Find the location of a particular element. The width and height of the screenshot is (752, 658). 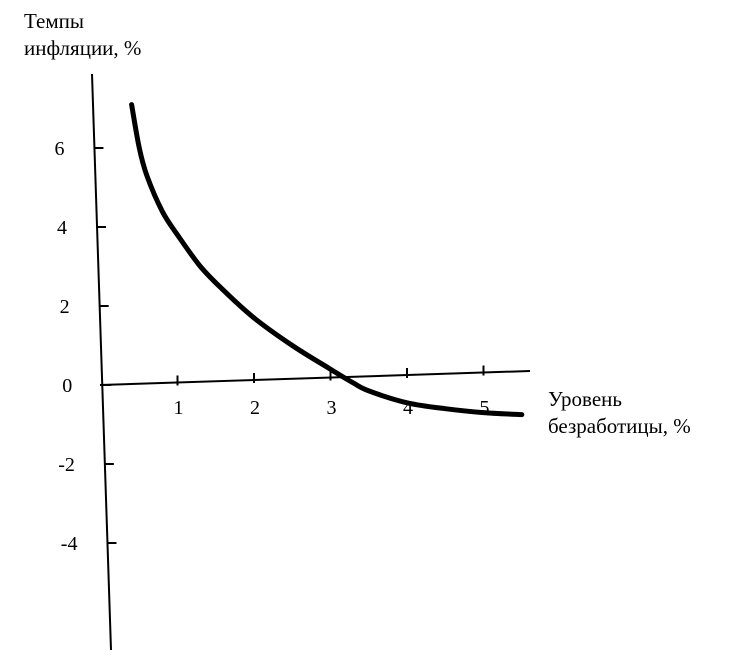

x-axis-title-line-2: безработицы, % is located at coordinates (619, 426).